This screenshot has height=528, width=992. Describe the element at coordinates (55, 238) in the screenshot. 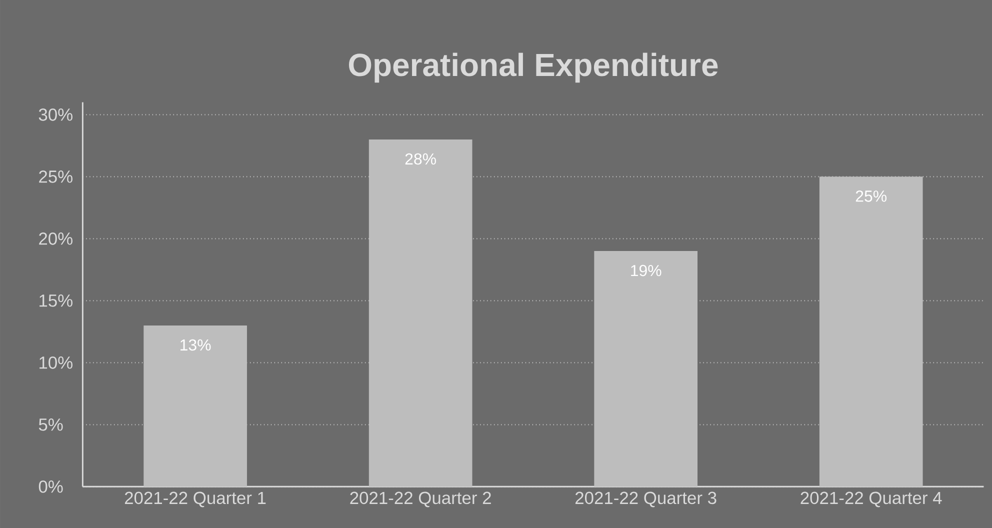

I see `y-tick-label: 20%` at that location.